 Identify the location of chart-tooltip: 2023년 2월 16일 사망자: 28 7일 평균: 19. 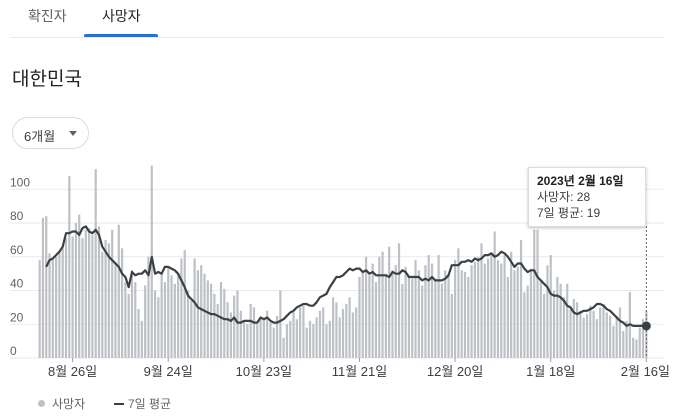
(587, 197).